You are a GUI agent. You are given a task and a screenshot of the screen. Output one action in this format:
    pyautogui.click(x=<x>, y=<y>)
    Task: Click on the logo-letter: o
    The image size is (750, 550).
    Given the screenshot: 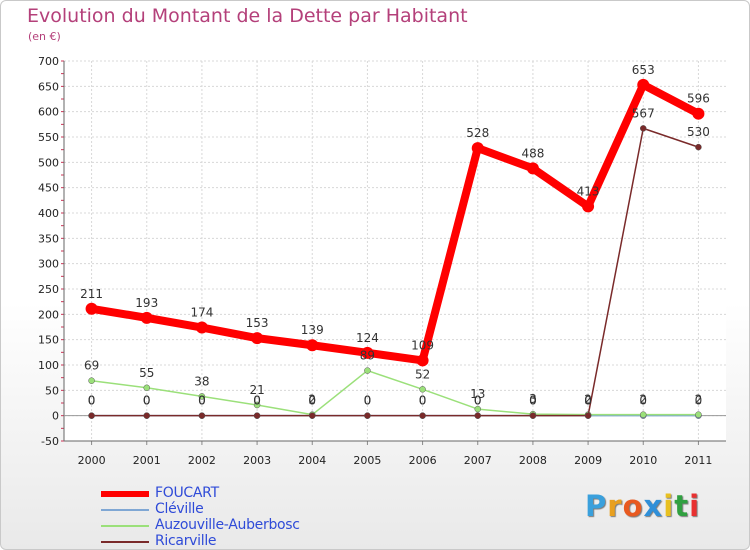 What is the action you would take?
    pyautogui.click(x=633, y=506)
    